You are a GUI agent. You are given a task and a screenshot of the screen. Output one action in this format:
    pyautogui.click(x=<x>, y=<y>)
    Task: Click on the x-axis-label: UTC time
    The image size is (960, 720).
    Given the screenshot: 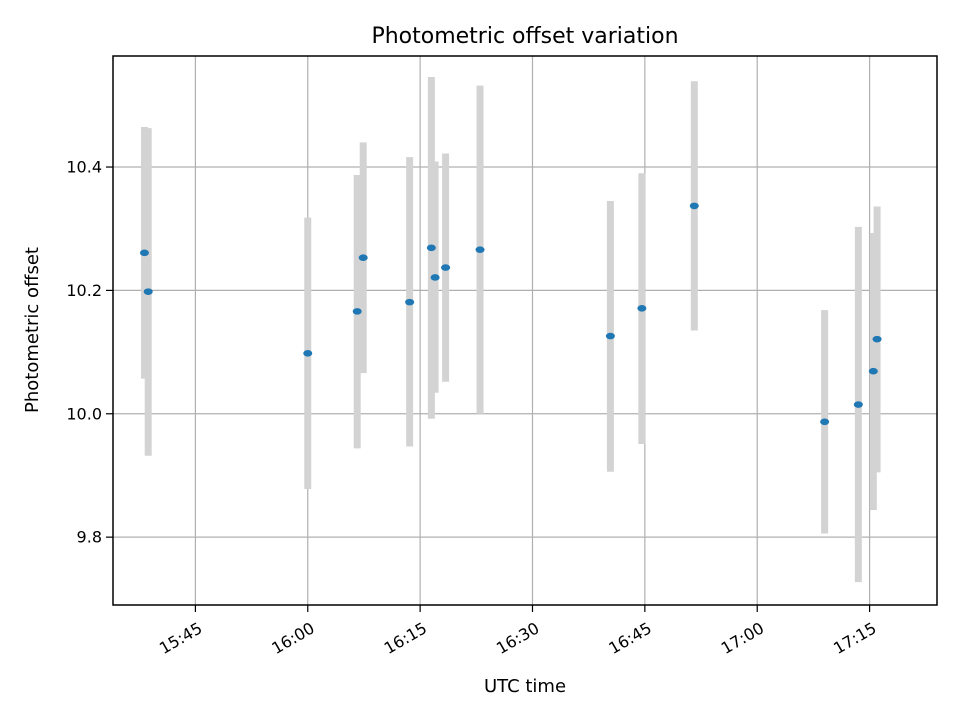 What is the action you would take?
    pyautogui.click(x=525, y=686)
    